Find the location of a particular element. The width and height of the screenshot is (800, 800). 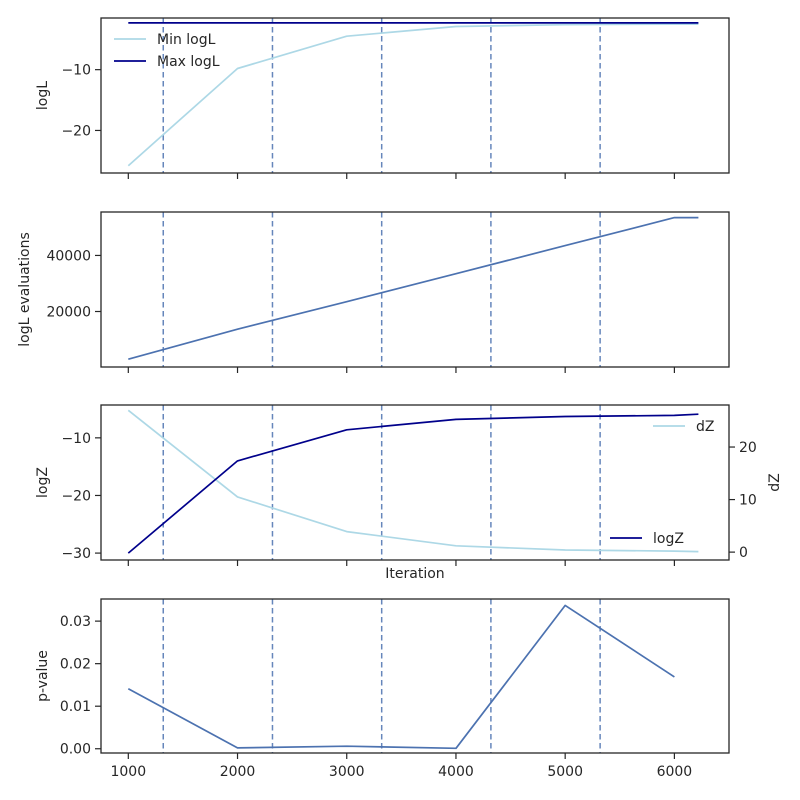

legend-label: dZ is located at coordinates (705, 427).